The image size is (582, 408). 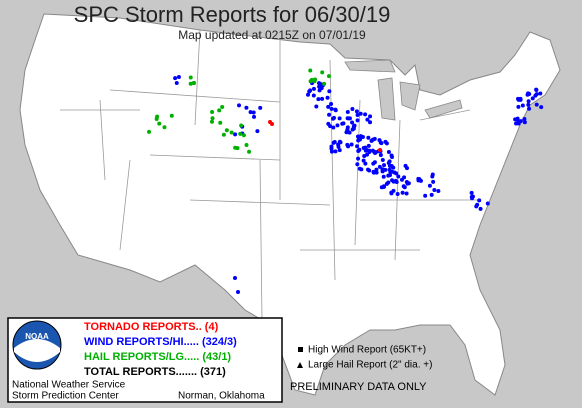 What do you see at coordinates (151, 327) in the screenshot?
I see `legend-item: TORNADO REPORTS.. (4)` at bounding box center [151, 327].